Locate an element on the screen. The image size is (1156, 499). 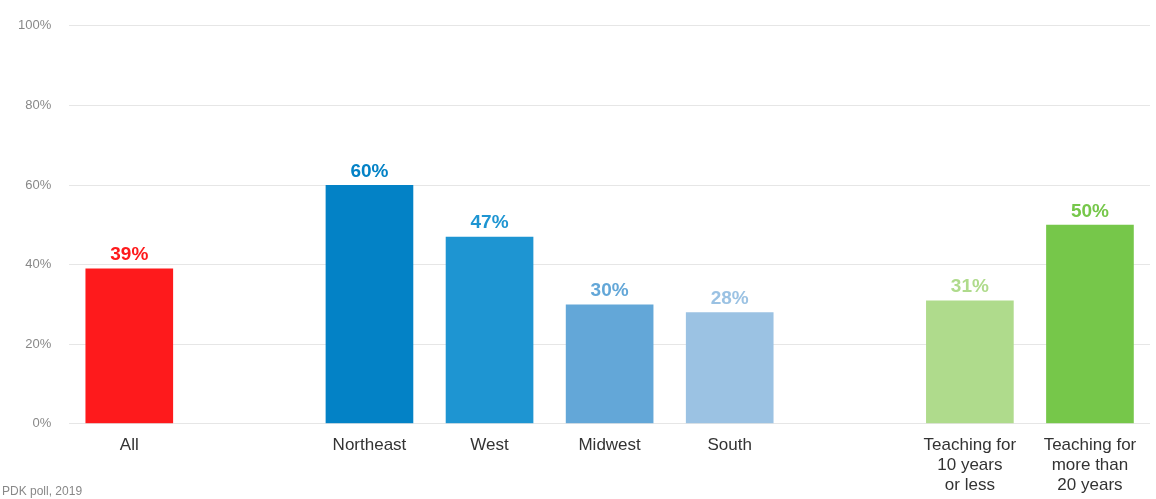
x-tick-label: Northeast is located at coordinates (369, 444).